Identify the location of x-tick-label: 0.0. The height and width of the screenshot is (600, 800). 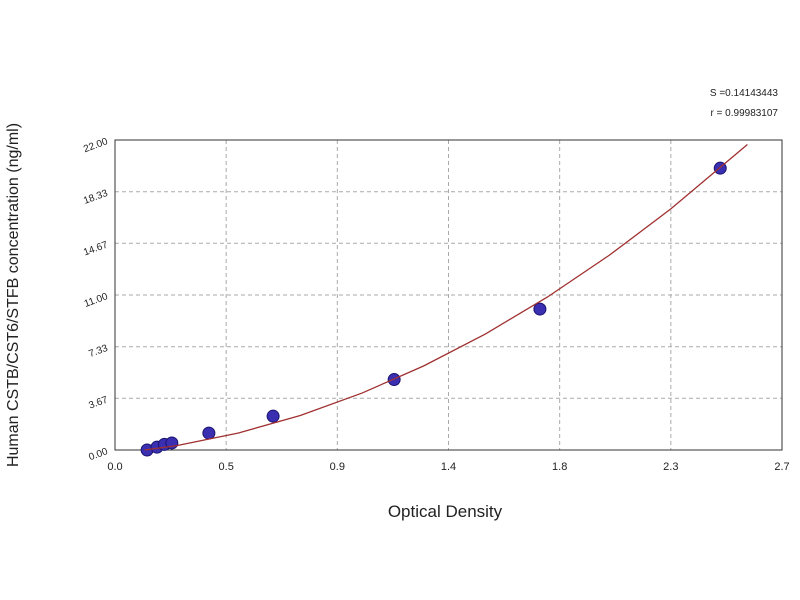
(114, 467).